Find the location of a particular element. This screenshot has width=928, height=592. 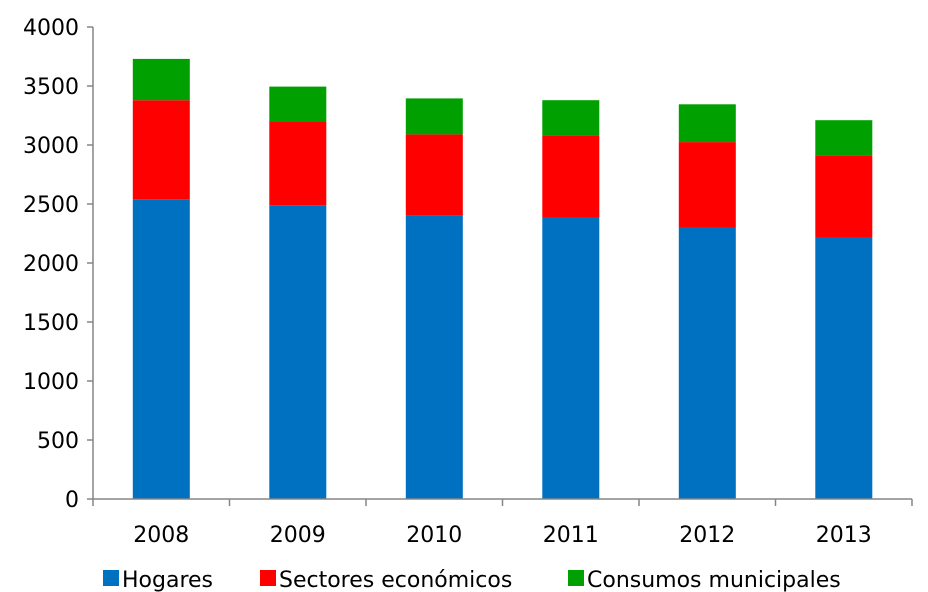

x-tick-label: 2013 is located at coordinates (844, 535).